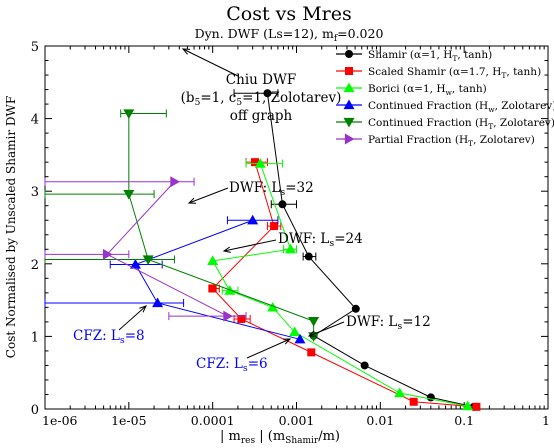 This screenshot has width=554, height=448. Describe the element at coordinates (35, 265) in the screenshot. I see `y-tick-label: 2` at that location.